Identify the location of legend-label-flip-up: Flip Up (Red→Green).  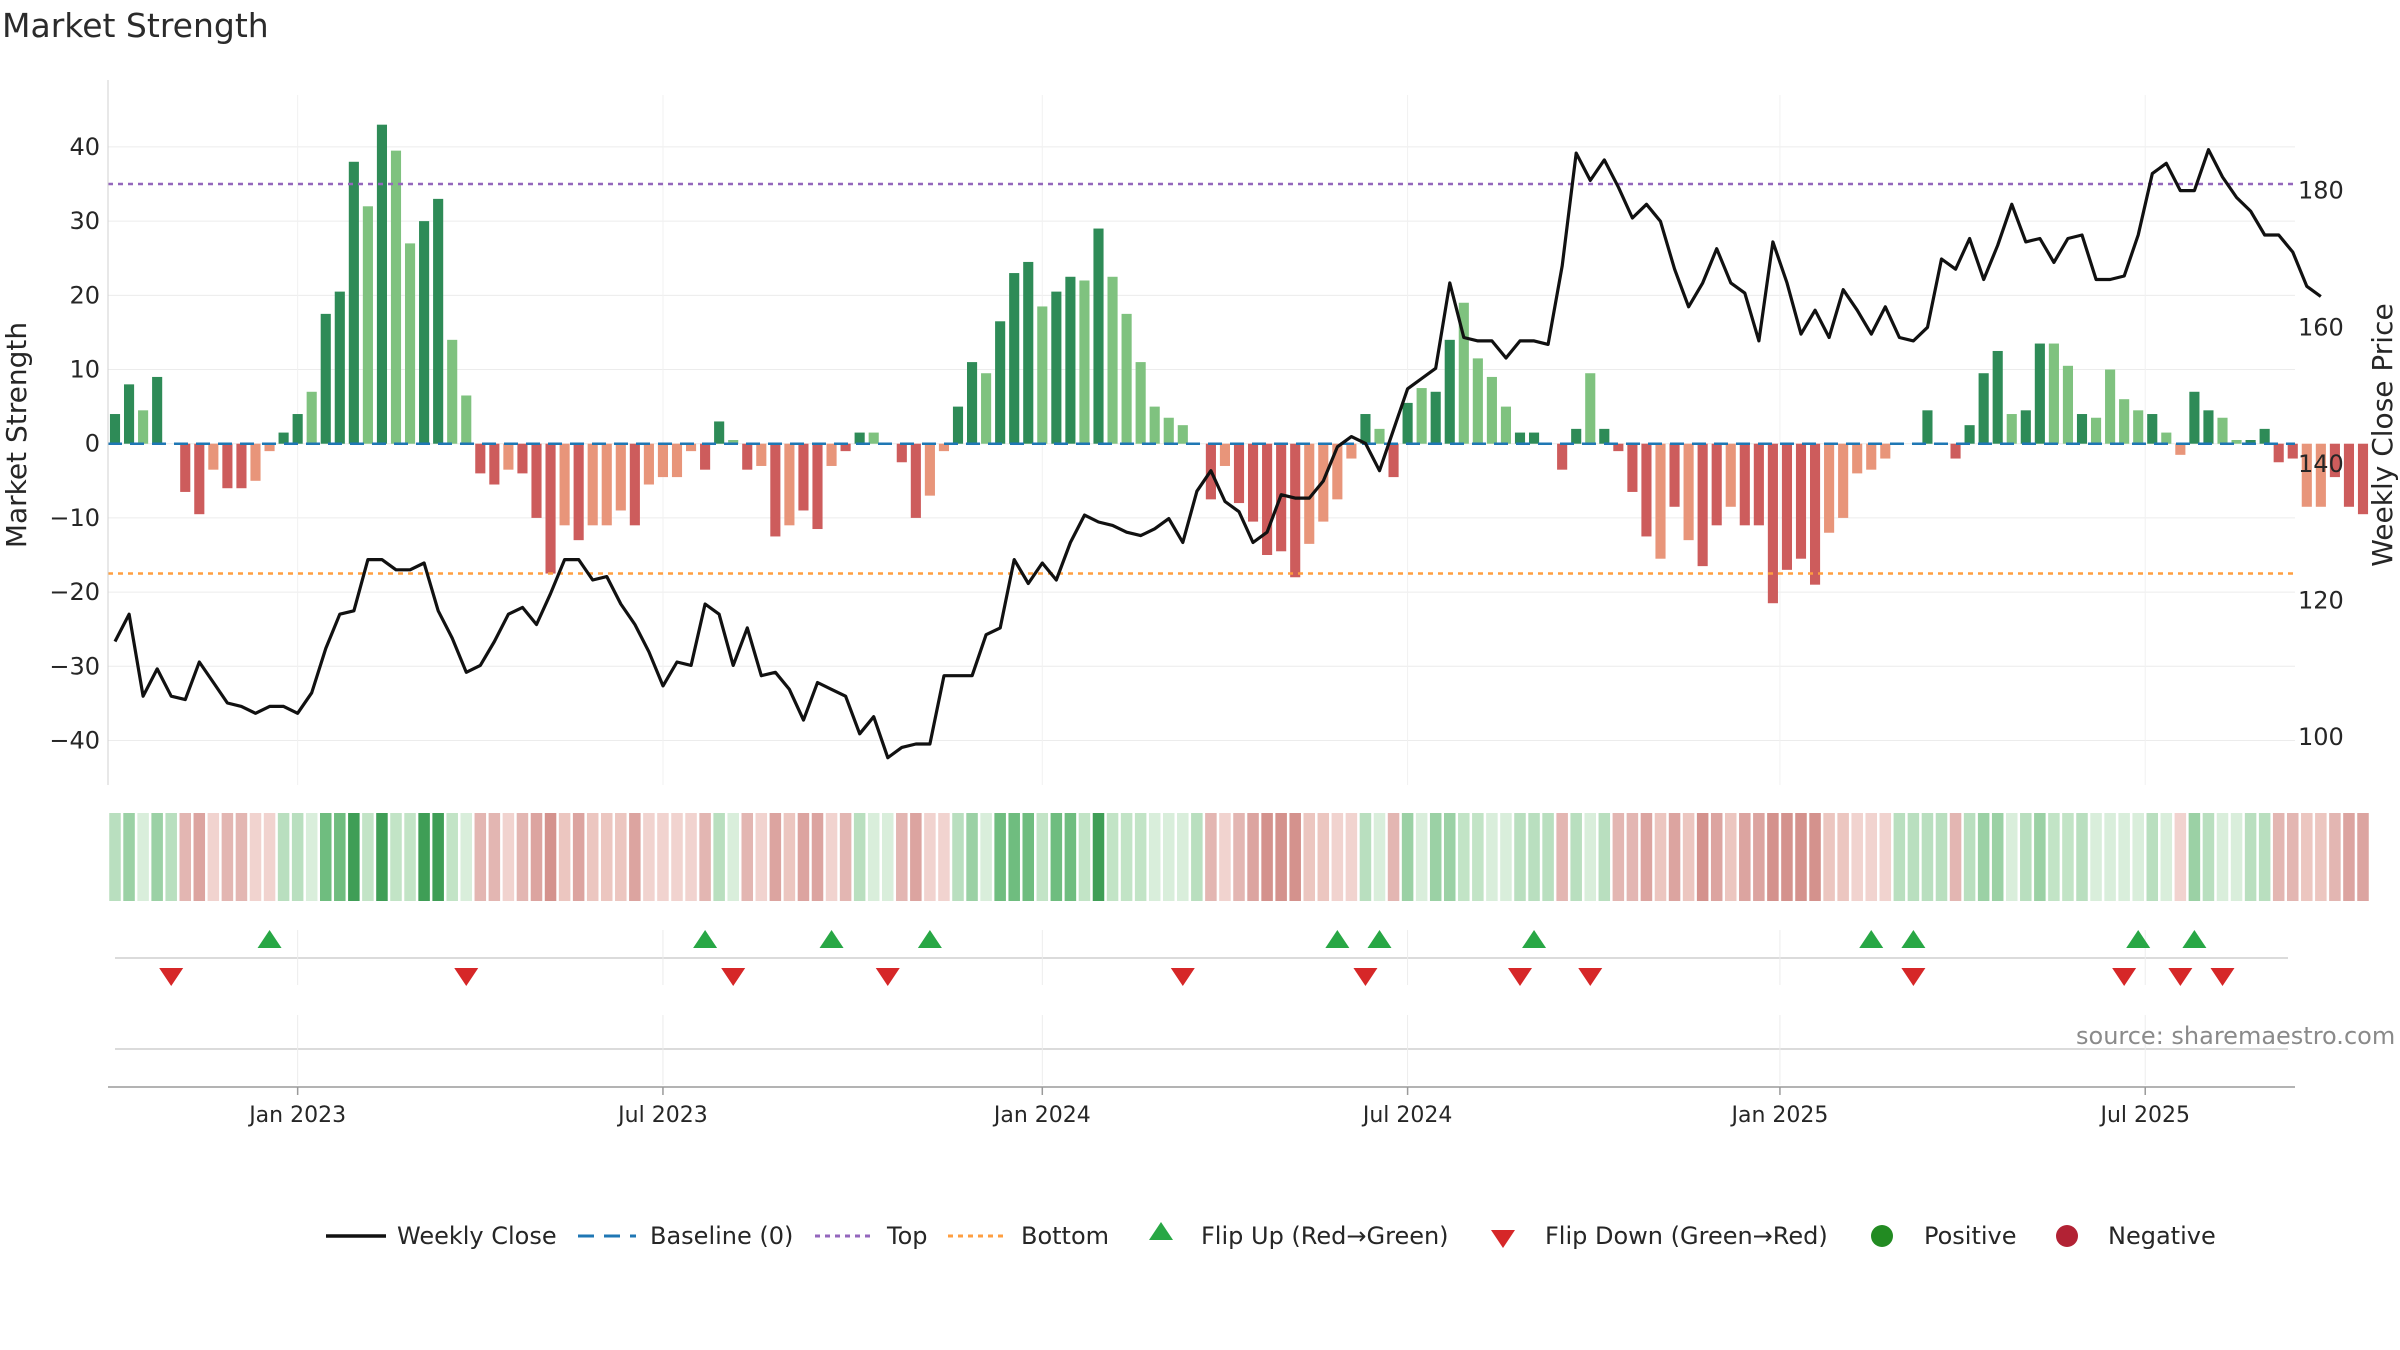
(1325, 1236).